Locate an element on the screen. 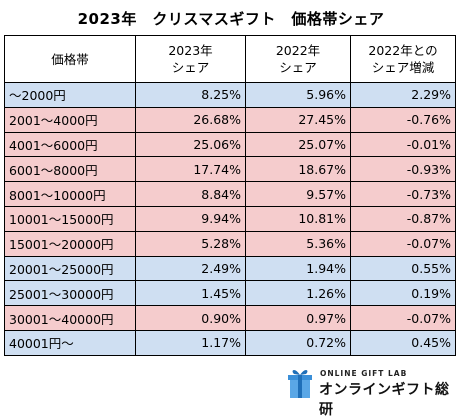 This screenshot has width=462, height=419. table-row: 20001〜25000円 2.49% 1.94% 0.55% is located at coordinates (230, 268).